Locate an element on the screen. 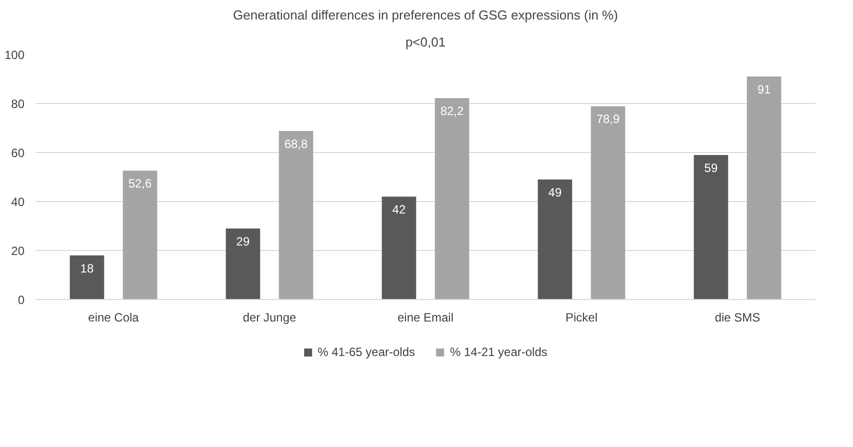  chart-subtitle: p<0,01 is located at coordinates (425, 42).